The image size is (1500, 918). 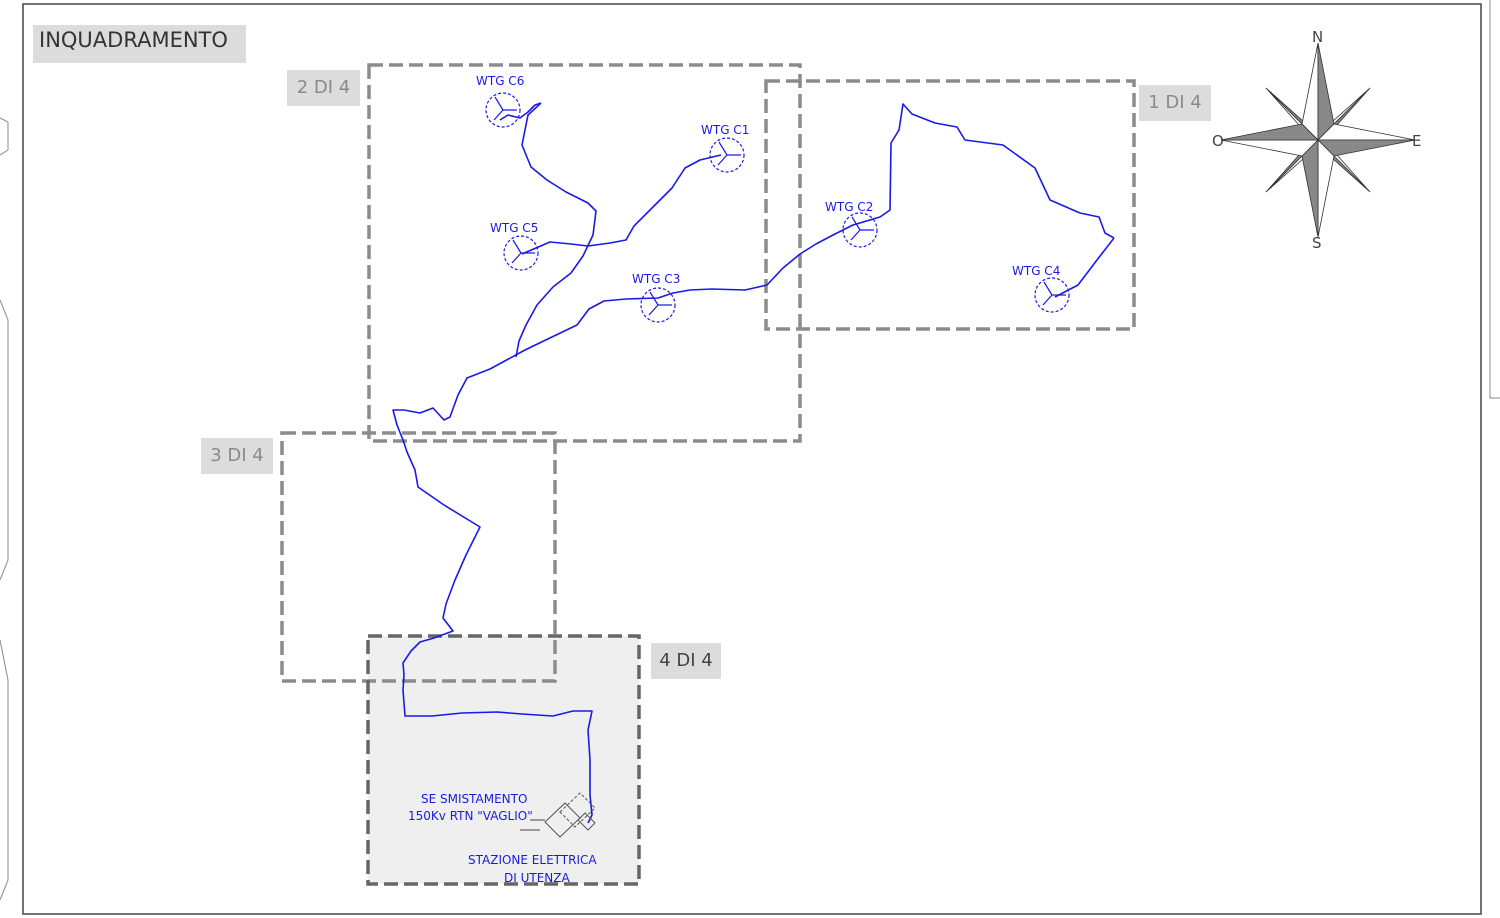 What do you see at coordinates (1318, 140) in the screenshot?
I see `compass-rose-icon` at bounding box center [1318, 140].